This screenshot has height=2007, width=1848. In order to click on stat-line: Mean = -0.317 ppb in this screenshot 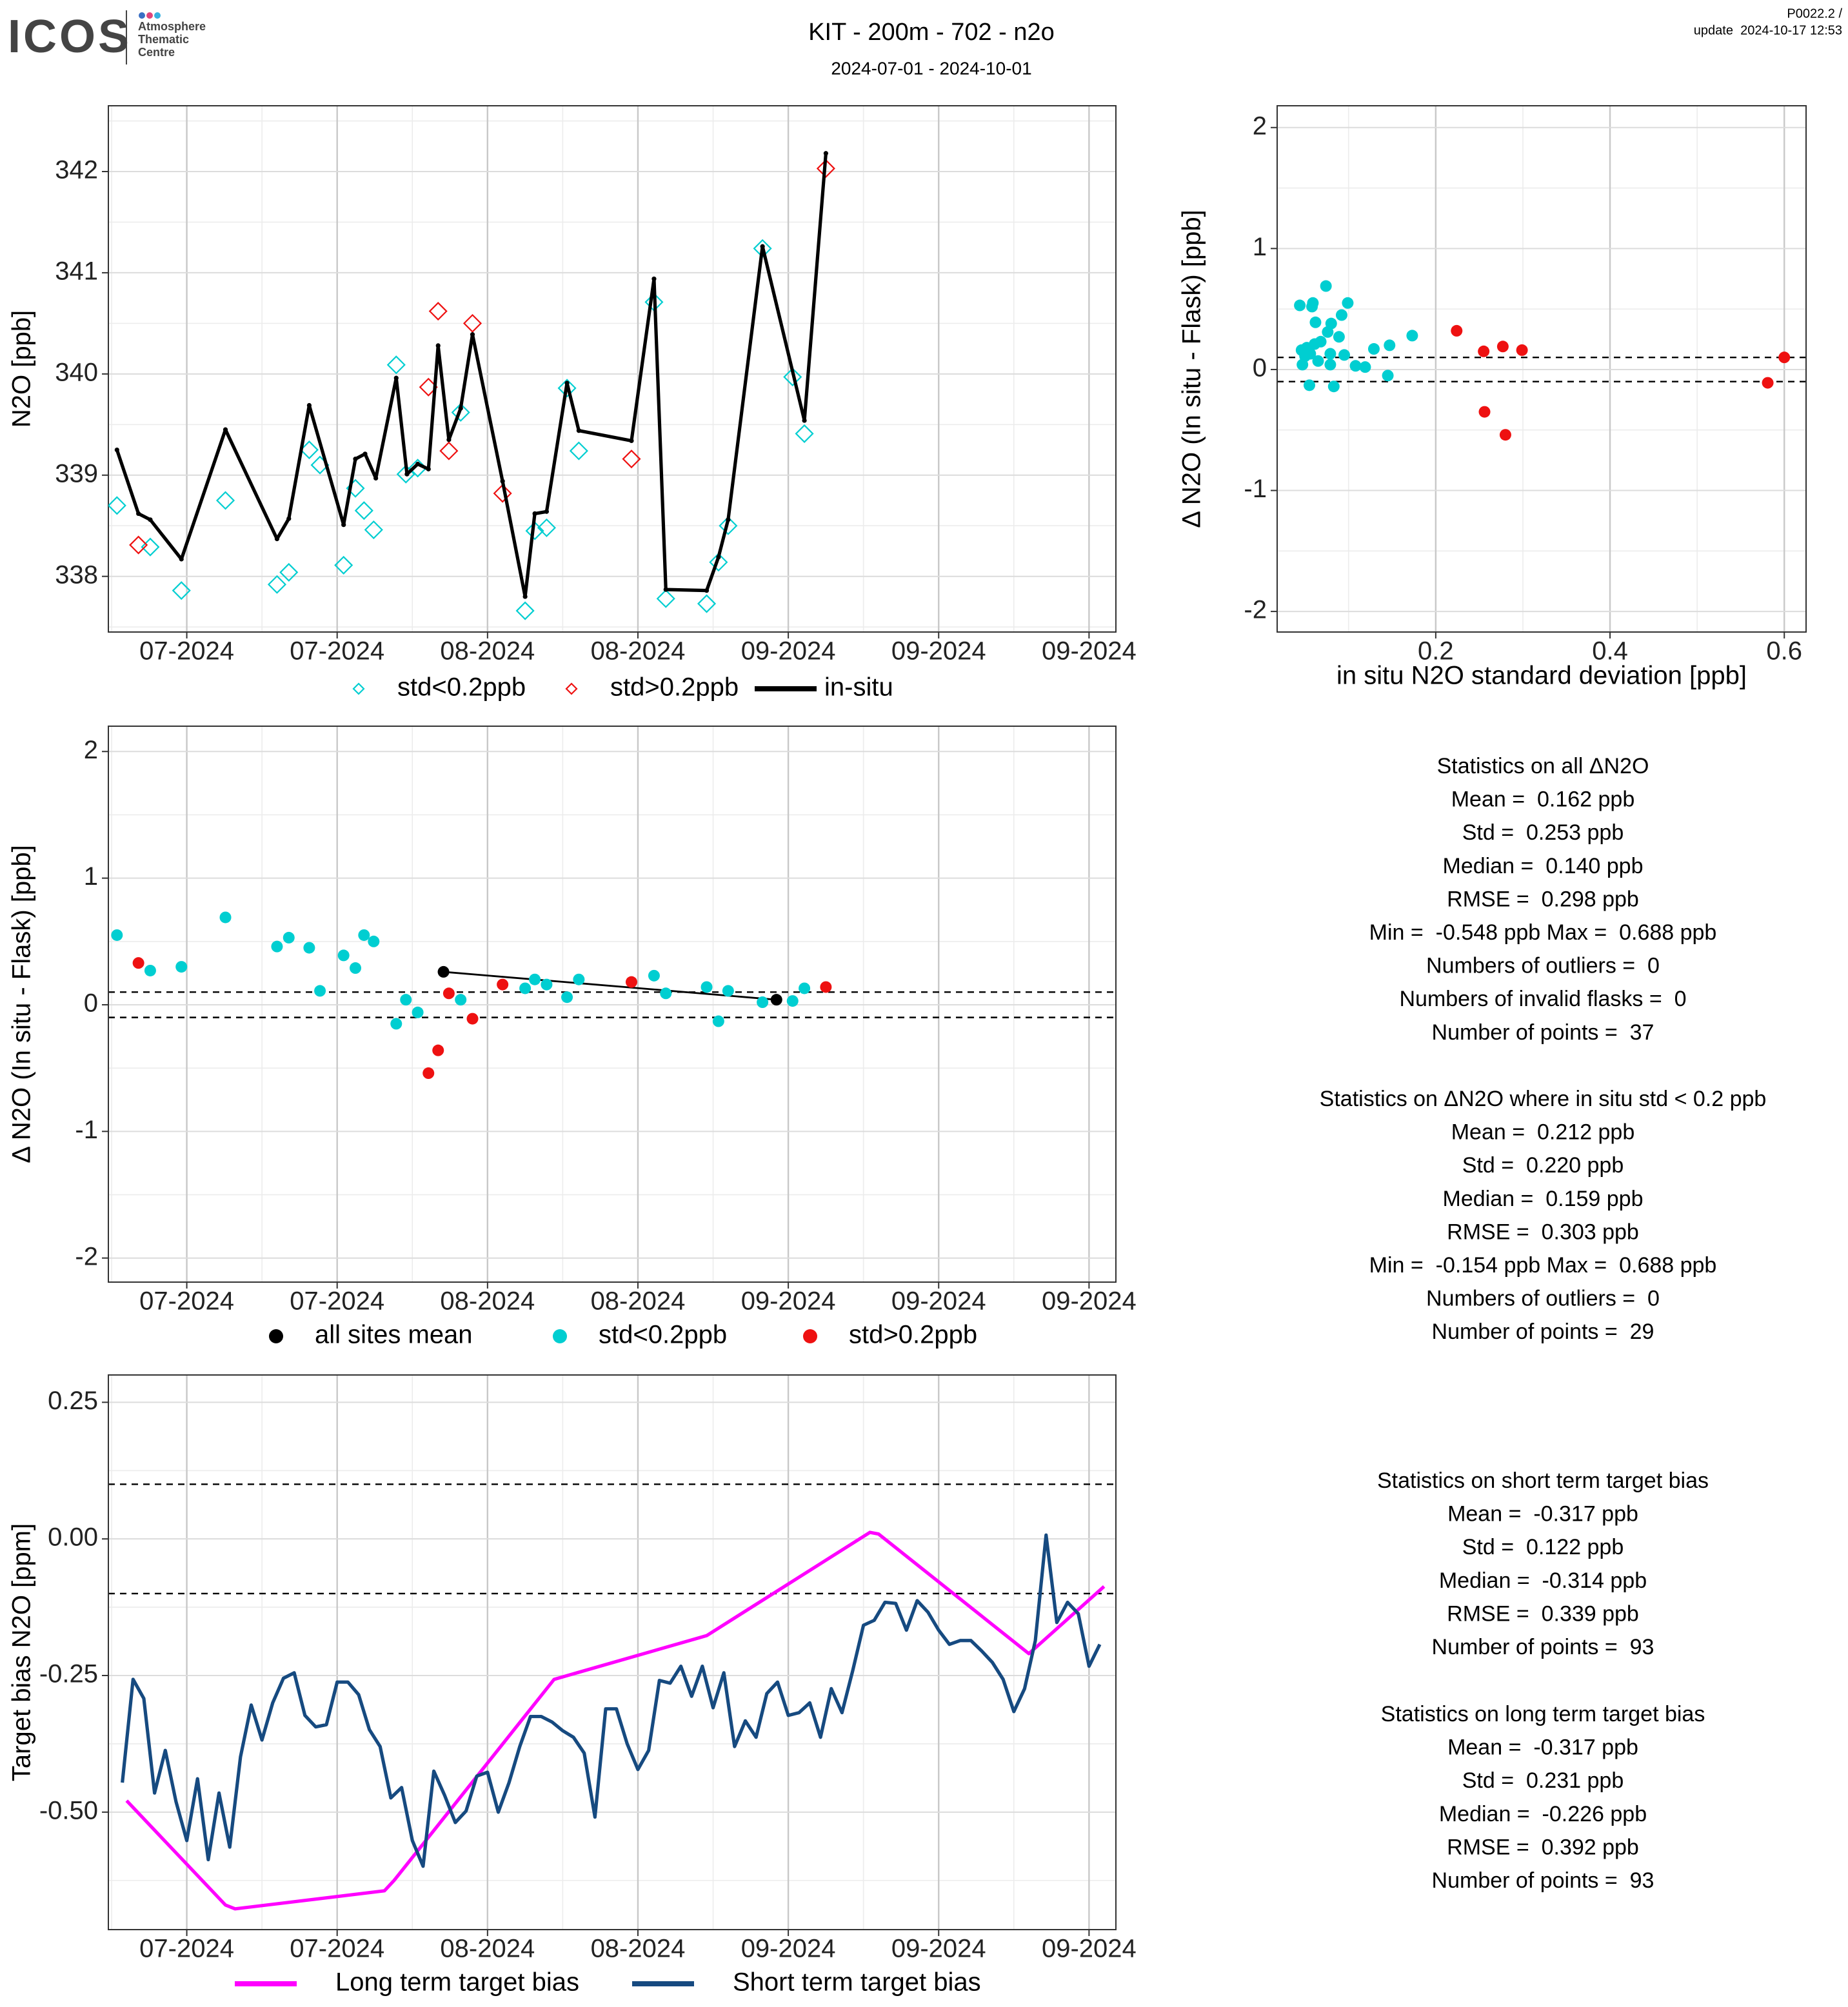, I will do `click(1543, 1747)`.